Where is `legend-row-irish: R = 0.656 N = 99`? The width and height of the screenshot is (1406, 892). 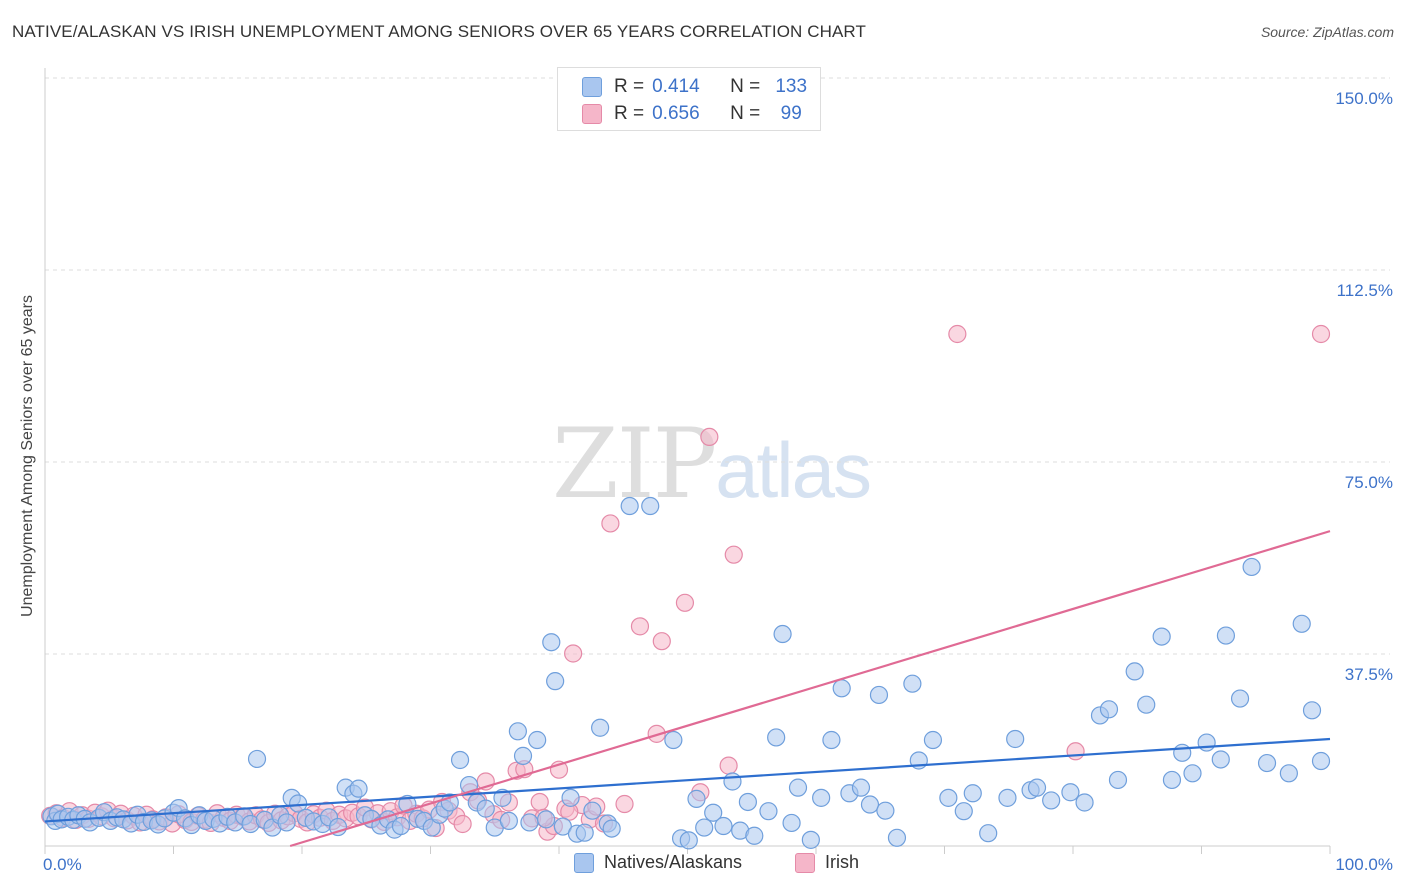 legend-row-irish: R = 0.656 N = 99 is located at coordinates (698, 114).